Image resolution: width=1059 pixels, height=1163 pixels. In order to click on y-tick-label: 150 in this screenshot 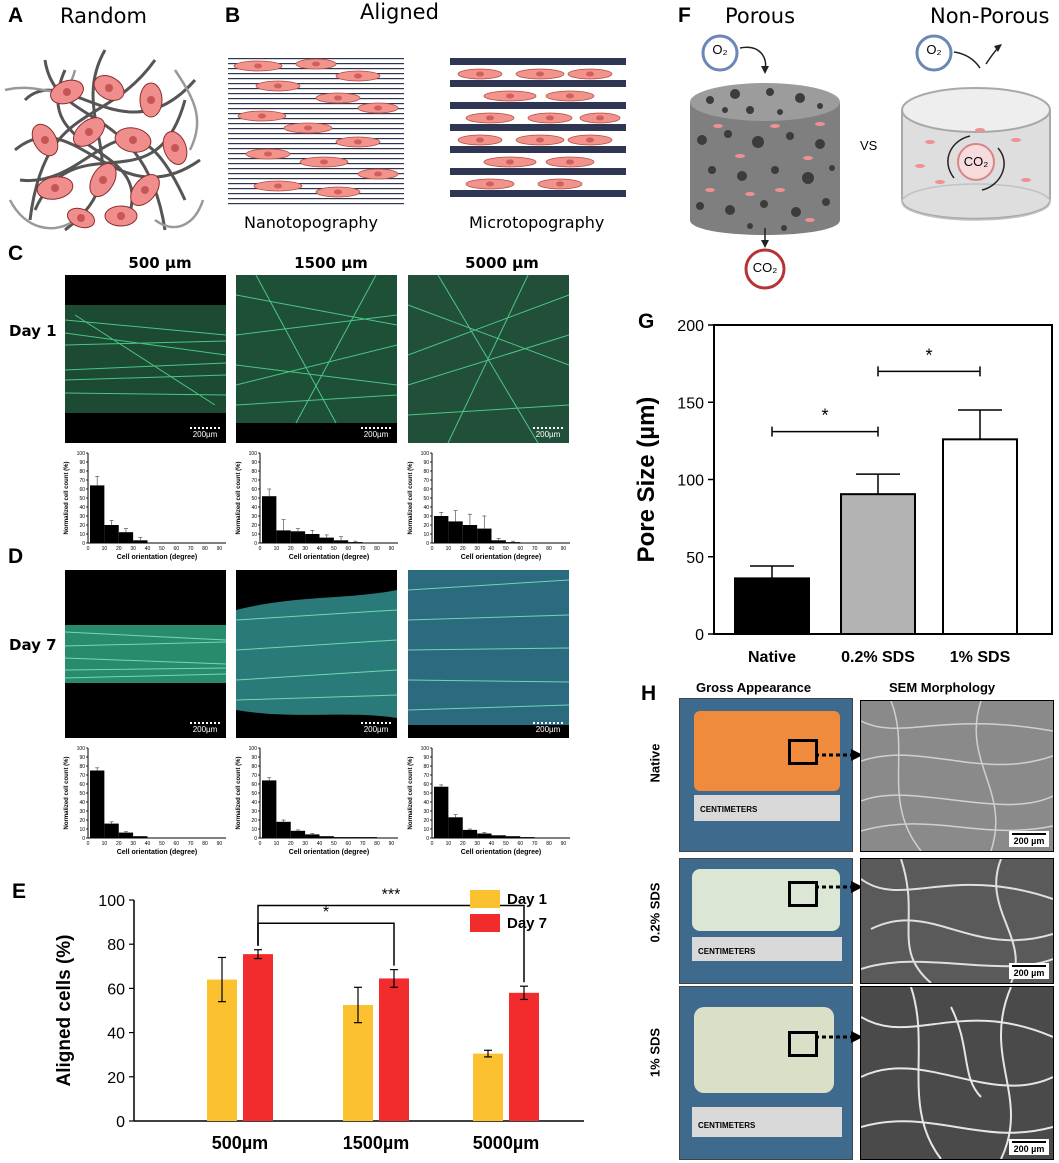, I will do `click(690, 403)`.